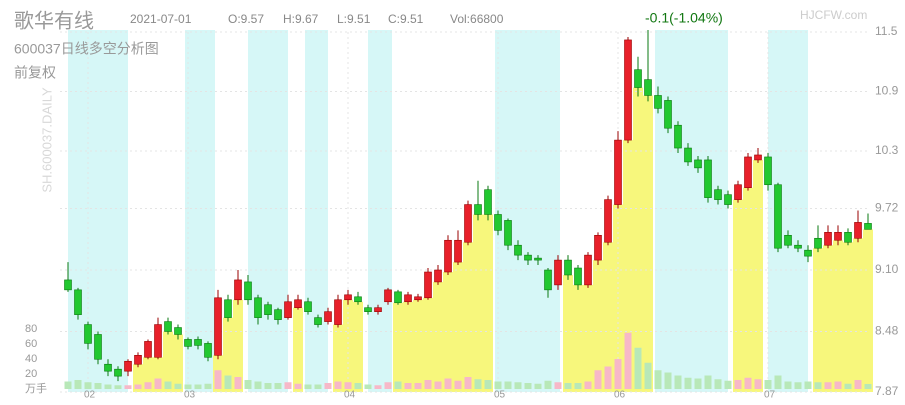 The image size is (905, 405). I want to click on volume: Vol:66800, so click(477, 19).